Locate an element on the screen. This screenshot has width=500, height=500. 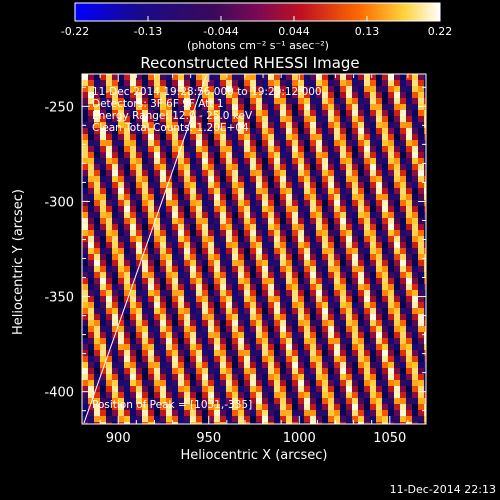
colorbar-tick-label: -0.13 is located at coordinates (148, 31).